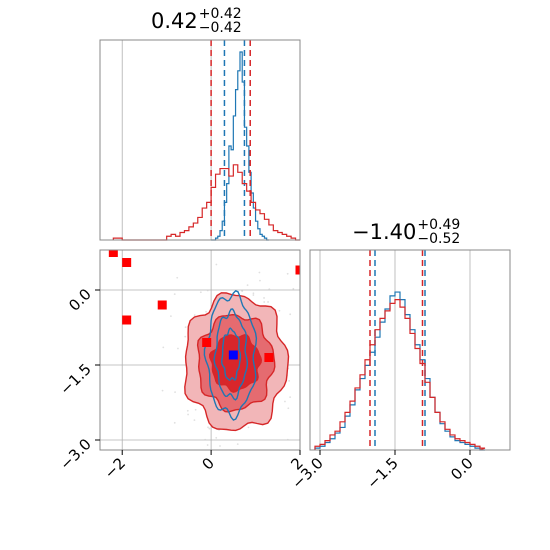 This screenshot has width=550, height=550. Describe the element at coordinates (400, 375) in the screenshot. I see `marginal-y-hist-red` at that location.